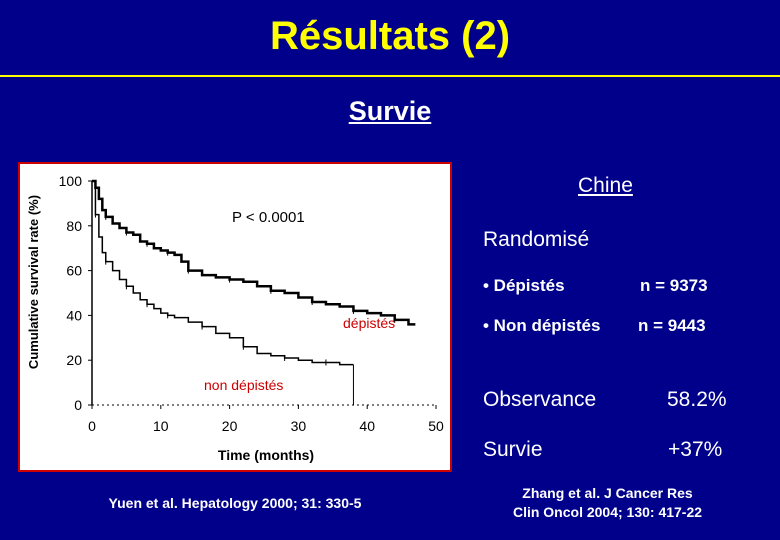 This screenshot has height=540, width=780. What do you see at coordinates (695, 449) in the screenshot?
I see `survie-value: +37%` at bounding box center [695, 449].